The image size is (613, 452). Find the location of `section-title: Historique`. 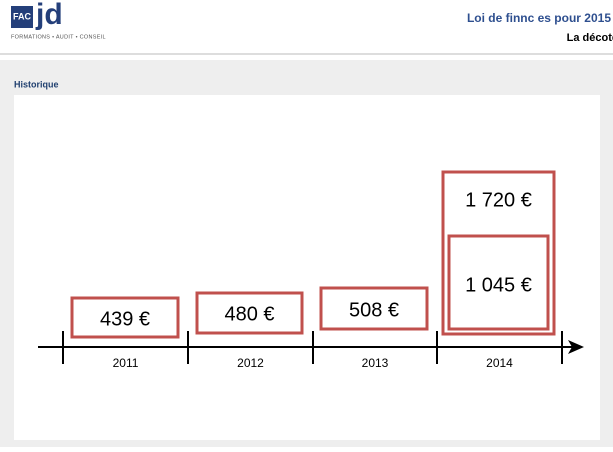

section-title: Historique is located at coordinates (36, 84).